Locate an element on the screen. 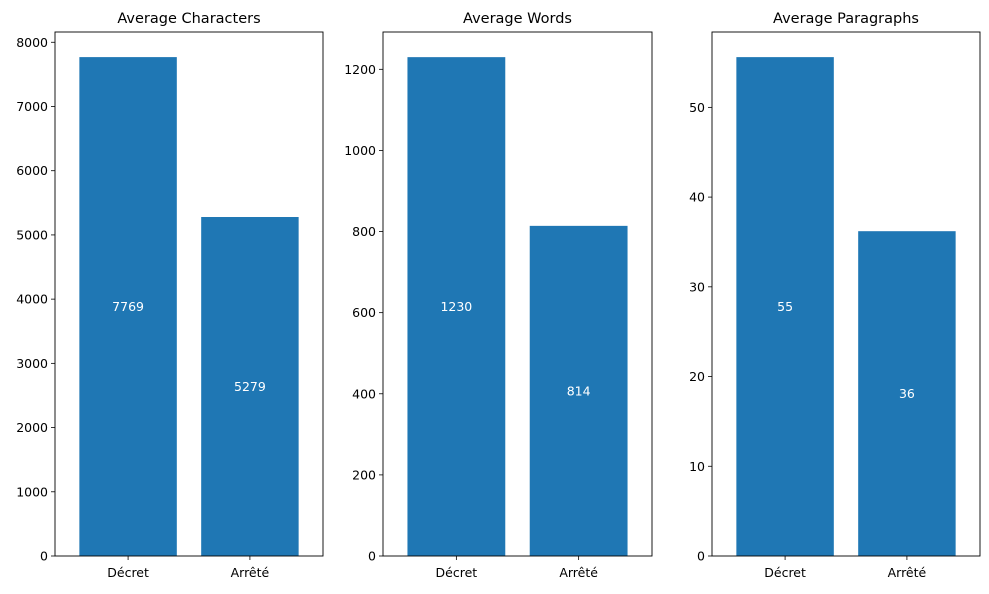  y-tick-label: 5000 is located at coordinates (32, 234).